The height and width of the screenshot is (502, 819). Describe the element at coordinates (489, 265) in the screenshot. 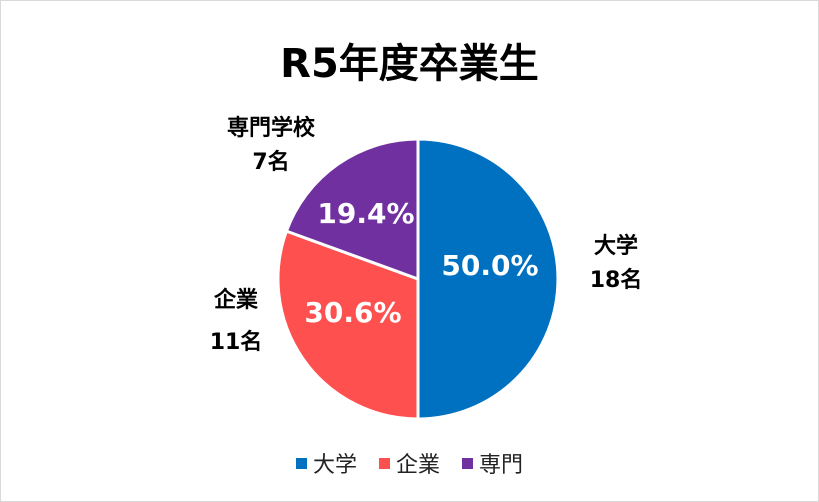

I see `percent-label-daigaku: 50.0%` at that location.